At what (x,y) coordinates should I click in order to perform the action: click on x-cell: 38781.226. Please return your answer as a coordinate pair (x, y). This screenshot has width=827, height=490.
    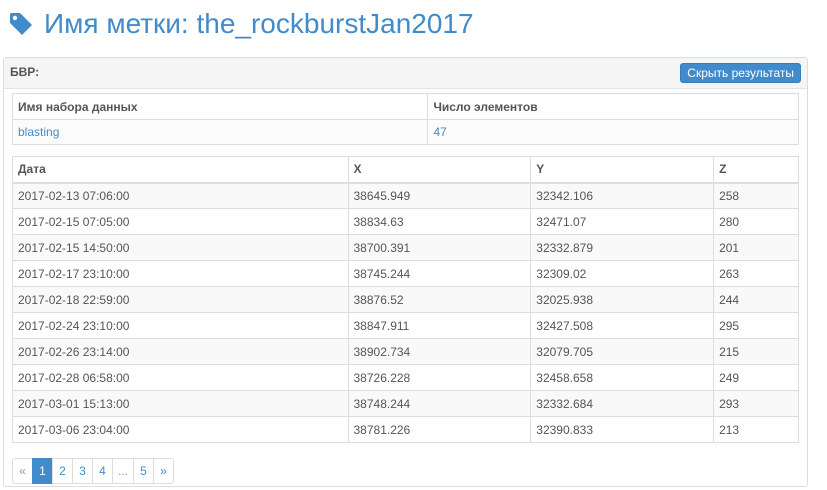
    Looking at the image, I should click on (439, 429).